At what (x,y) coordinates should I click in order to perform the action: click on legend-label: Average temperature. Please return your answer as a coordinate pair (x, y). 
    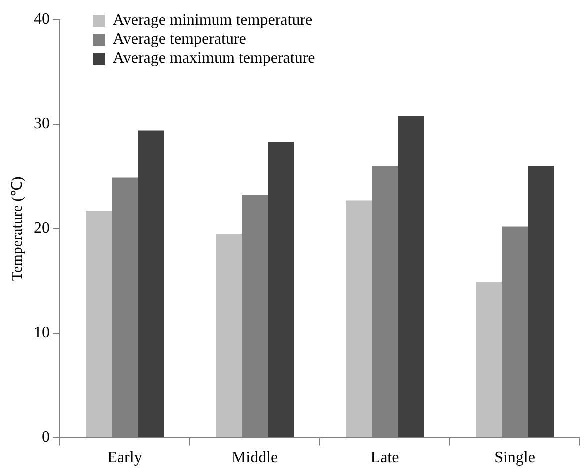
    Looking at the image, I should click on (179, 39).